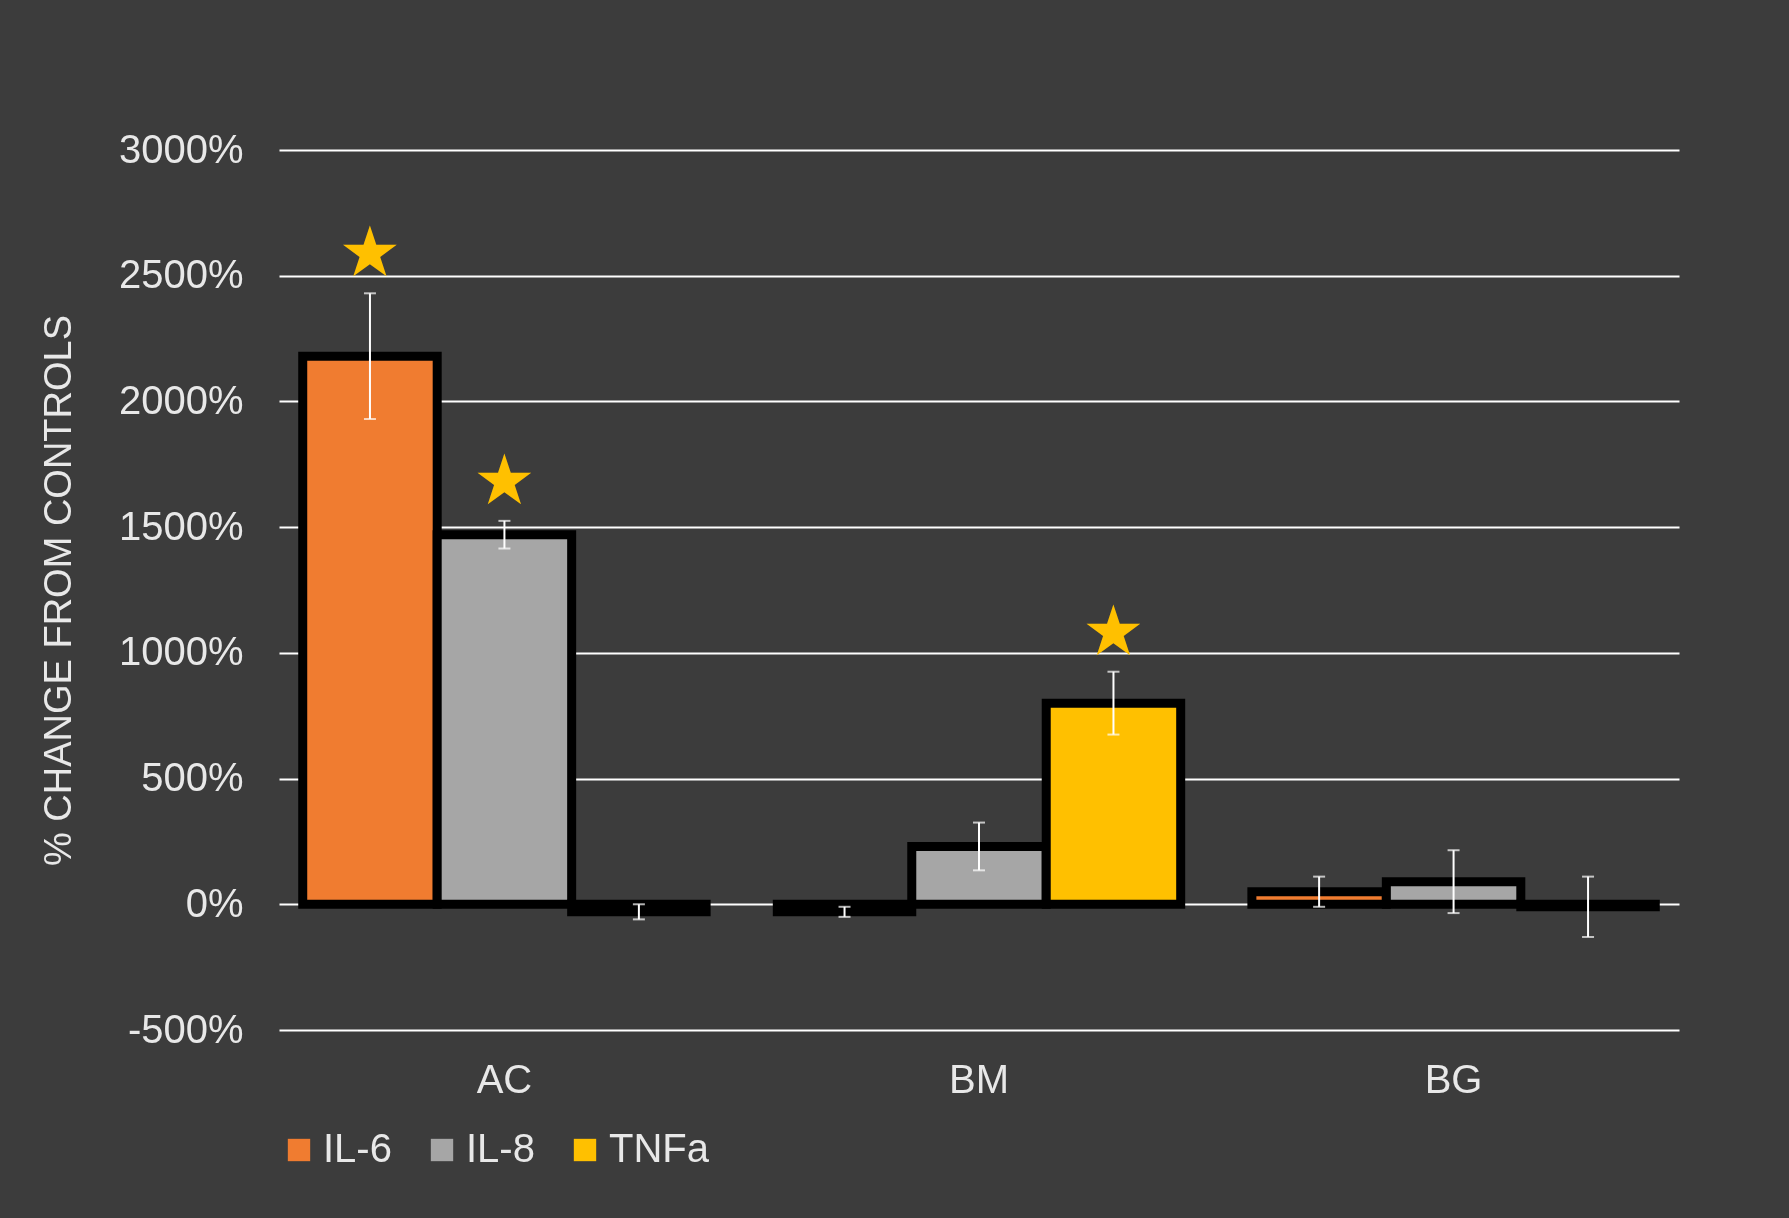  I want to click on y-tick-label: 1500%, so click(181, 525).